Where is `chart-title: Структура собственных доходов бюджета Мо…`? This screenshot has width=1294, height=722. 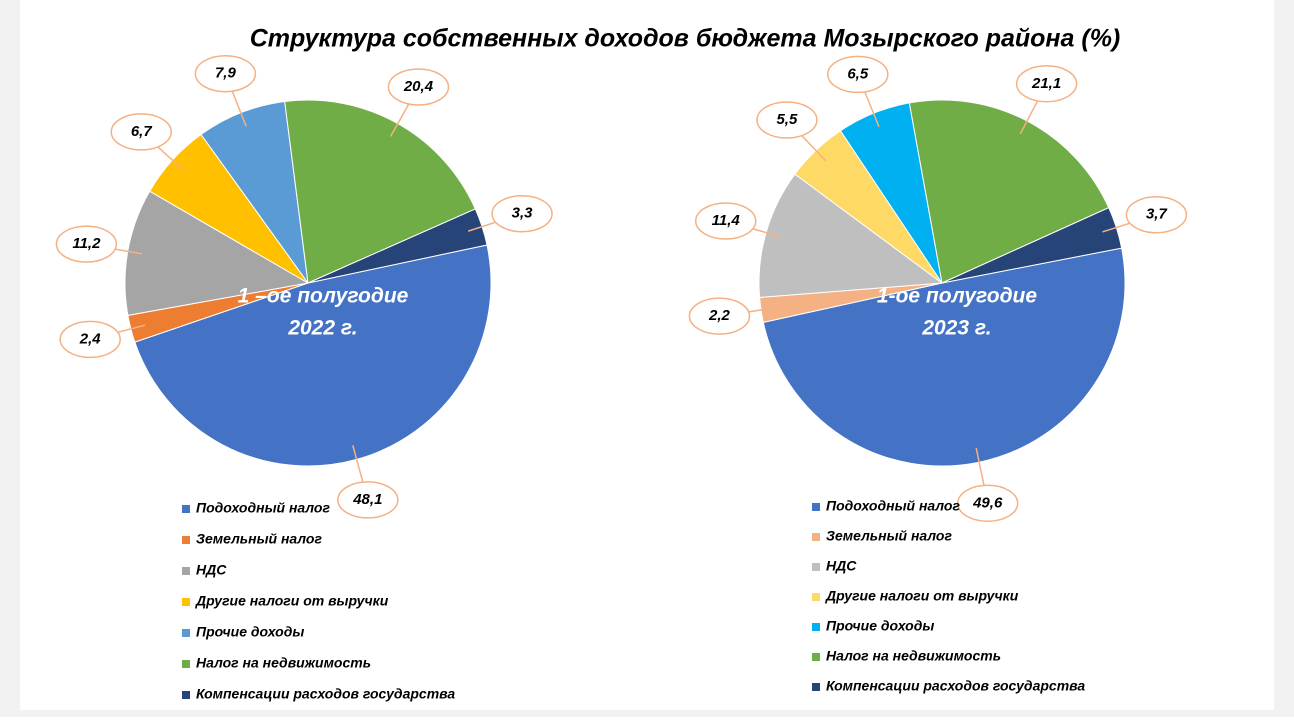
chart-title: Структура собственных доходов бюджета Мо… is located at coordinates (685, 39).